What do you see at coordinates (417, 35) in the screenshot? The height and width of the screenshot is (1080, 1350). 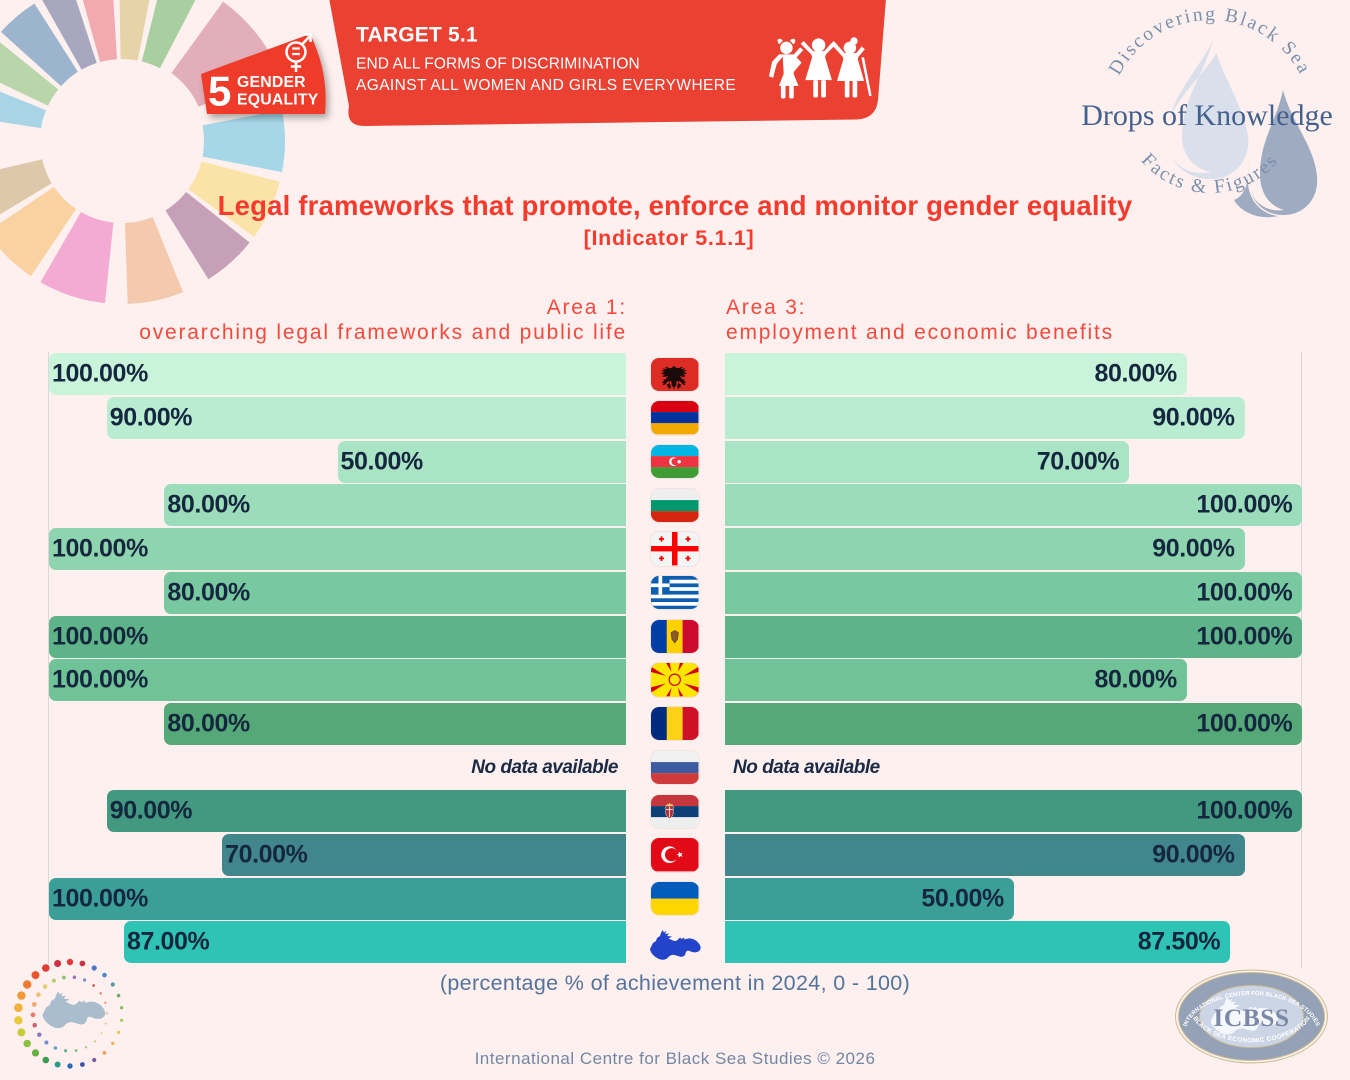 I see `svg-text: TARGET 5.1` at bounding box center [417, 35].